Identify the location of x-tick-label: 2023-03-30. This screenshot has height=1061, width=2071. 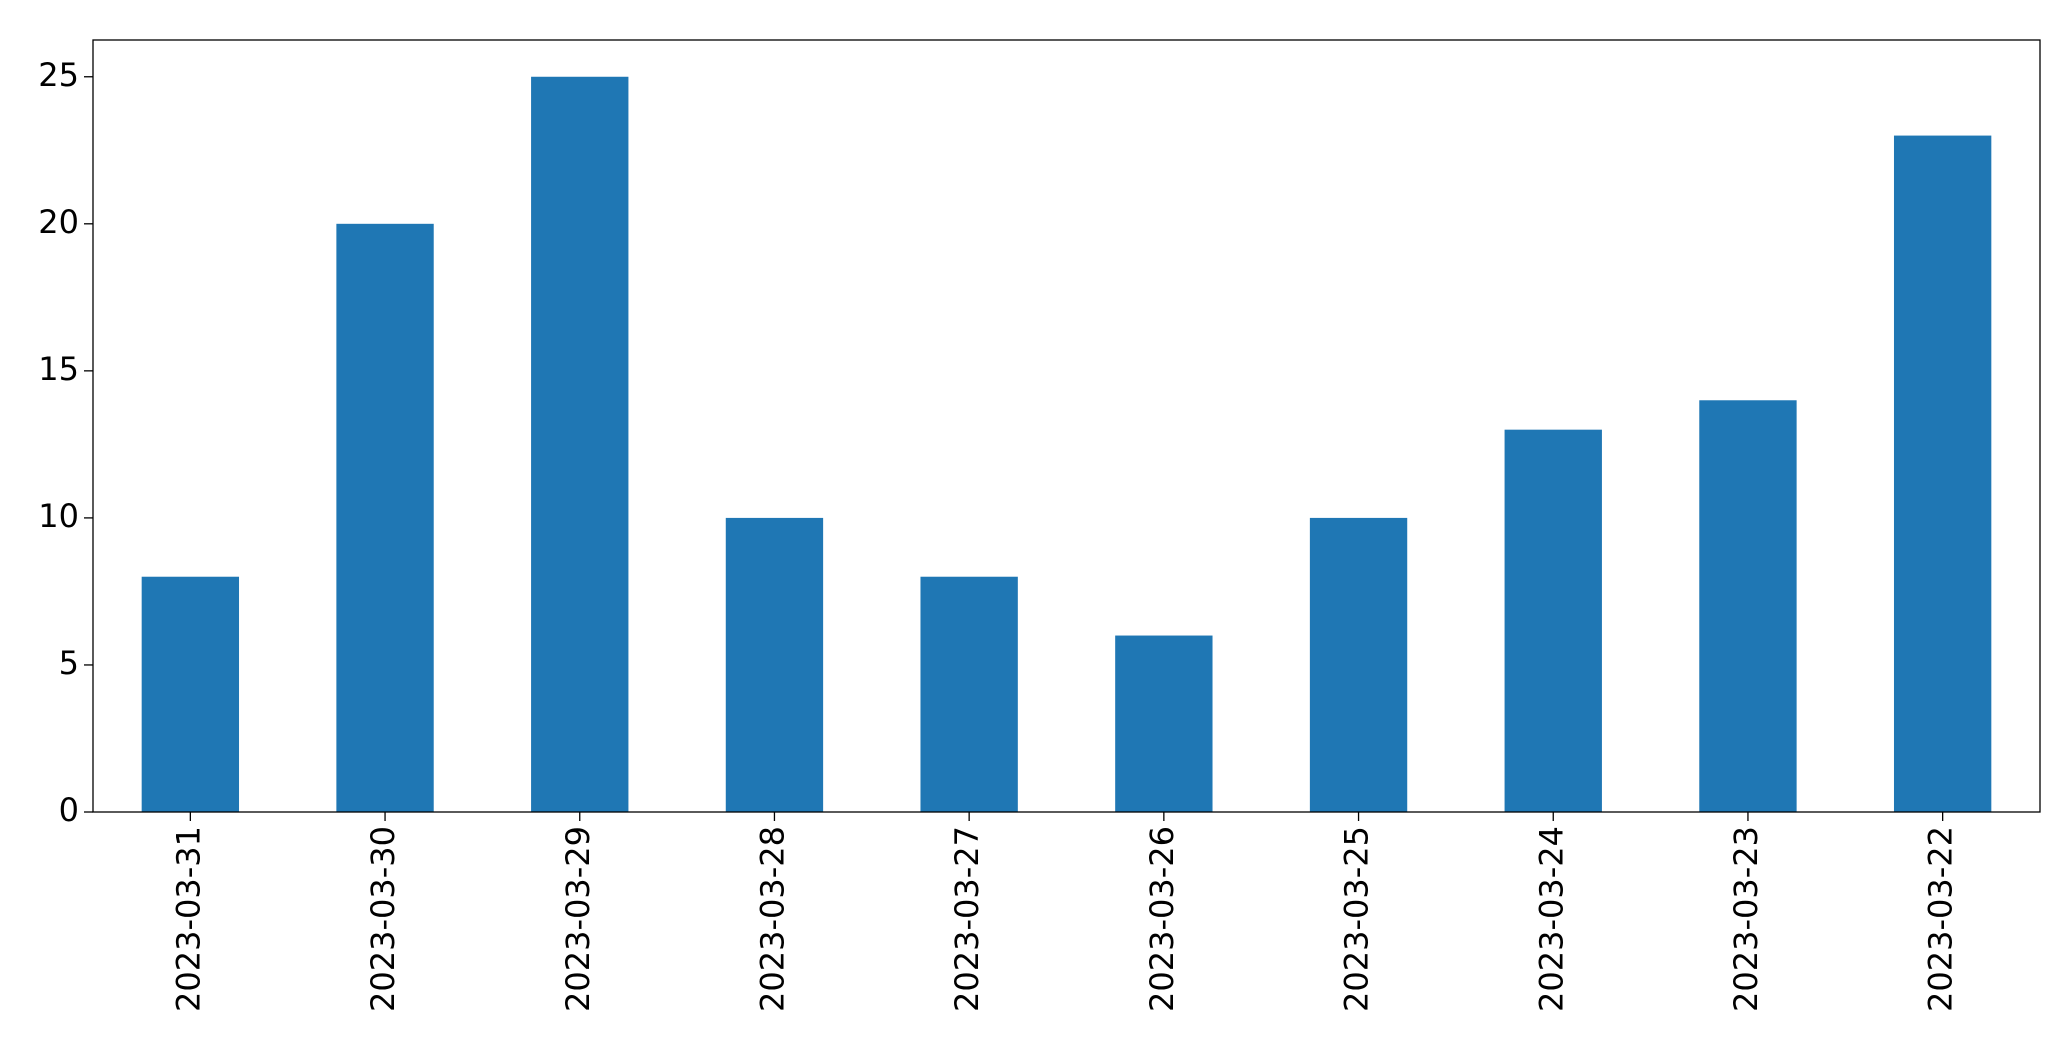
(383, 919).